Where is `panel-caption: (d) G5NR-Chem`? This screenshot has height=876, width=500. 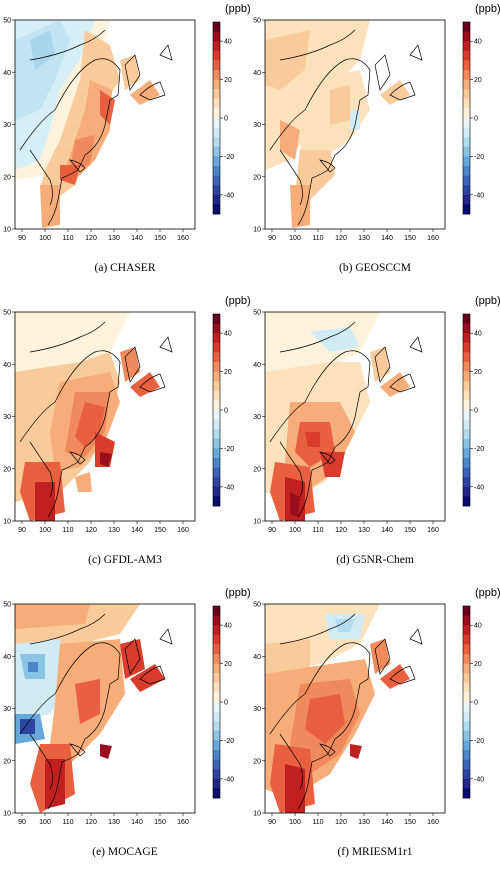
panel-caption: (d) G5NR-Chem is located at coordinates (375, 560).